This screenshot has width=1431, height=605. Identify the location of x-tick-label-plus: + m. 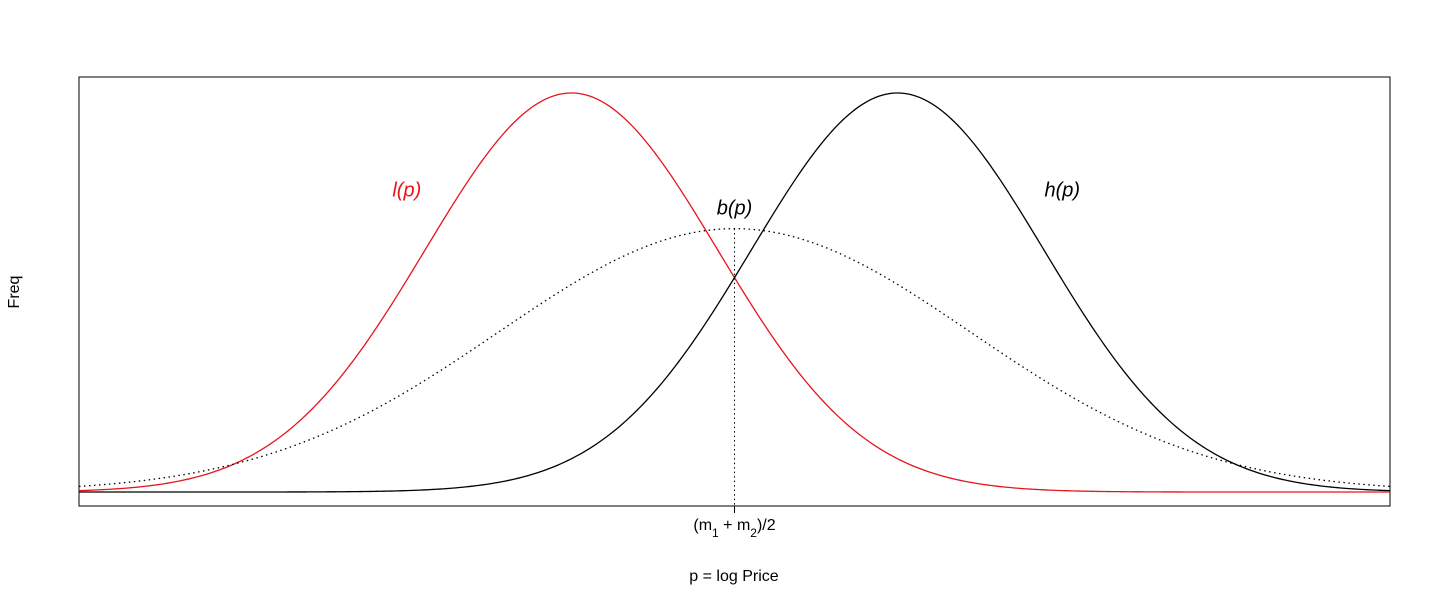
(735, 525).